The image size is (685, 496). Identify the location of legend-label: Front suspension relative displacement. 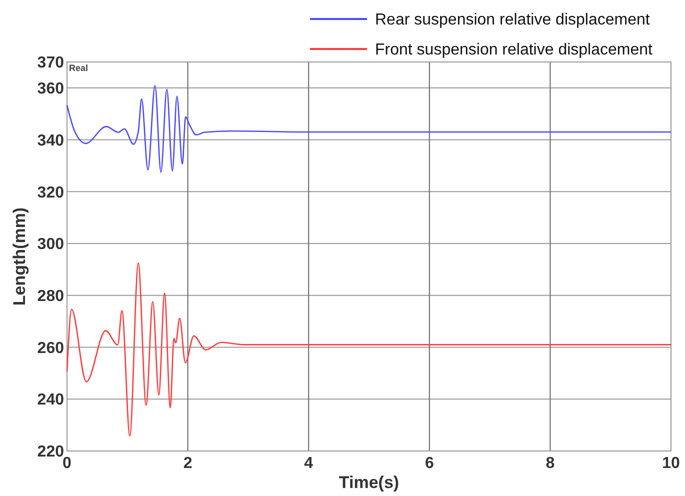
(514, 50).